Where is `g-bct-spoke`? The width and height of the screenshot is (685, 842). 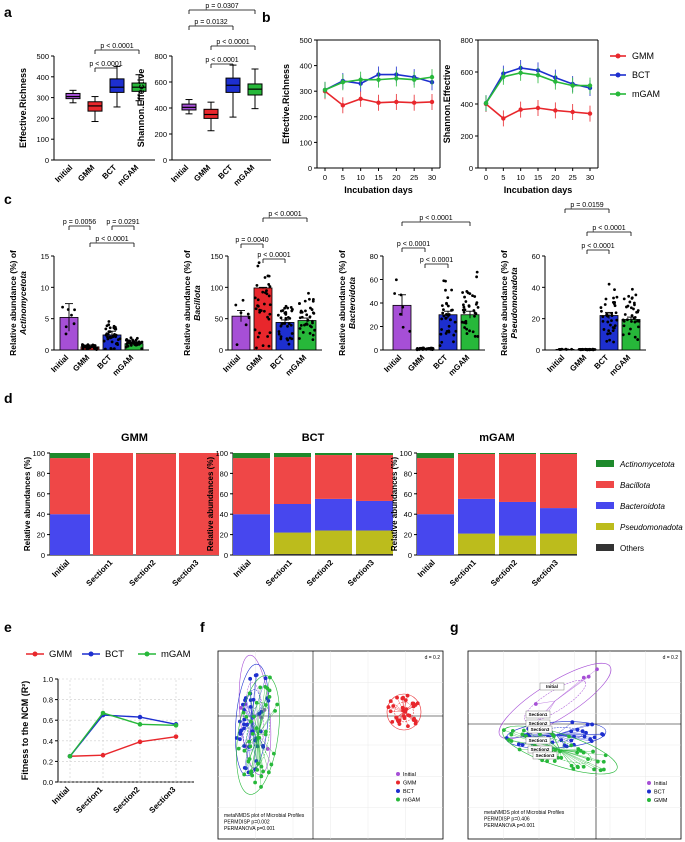 g-bct-spoke is located at coordinates (563, 737).